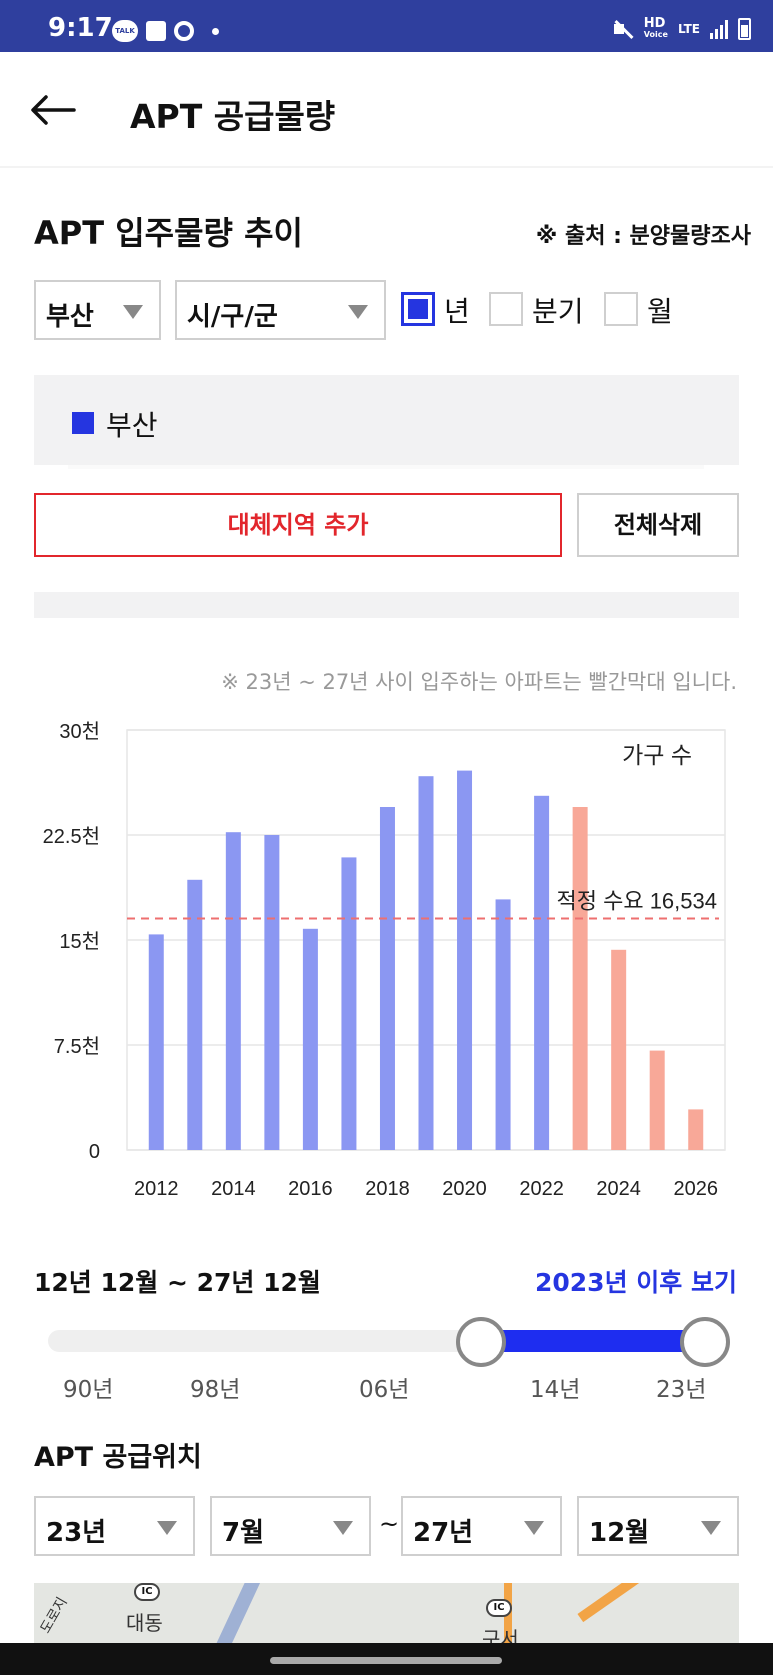 The image size is (773, 1675). I want to click on range-text: 12년 12월 ~ 27년 12월, so click(177, 1282).